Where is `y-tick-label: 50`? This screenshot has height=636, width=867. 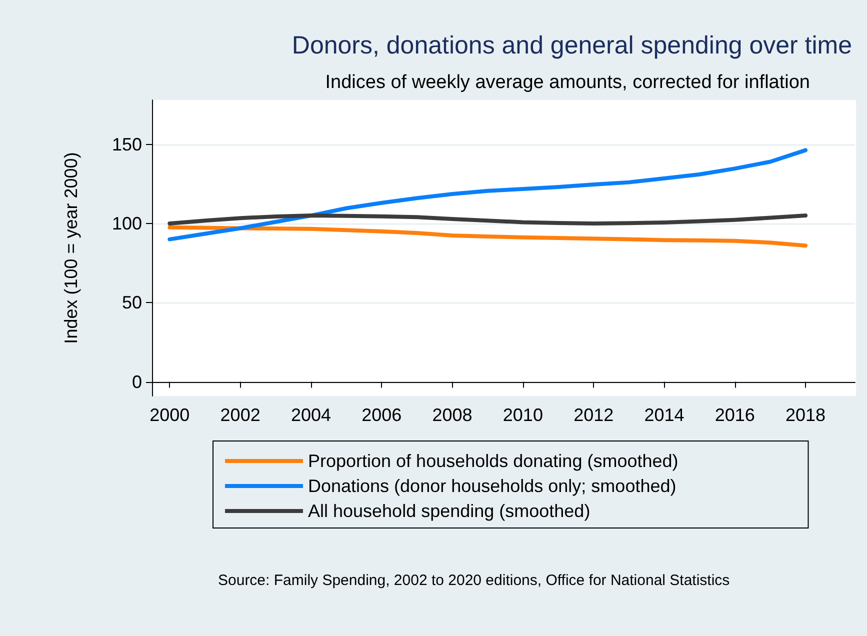 y-tick-label: 50 is located at coordinates (132, 302).